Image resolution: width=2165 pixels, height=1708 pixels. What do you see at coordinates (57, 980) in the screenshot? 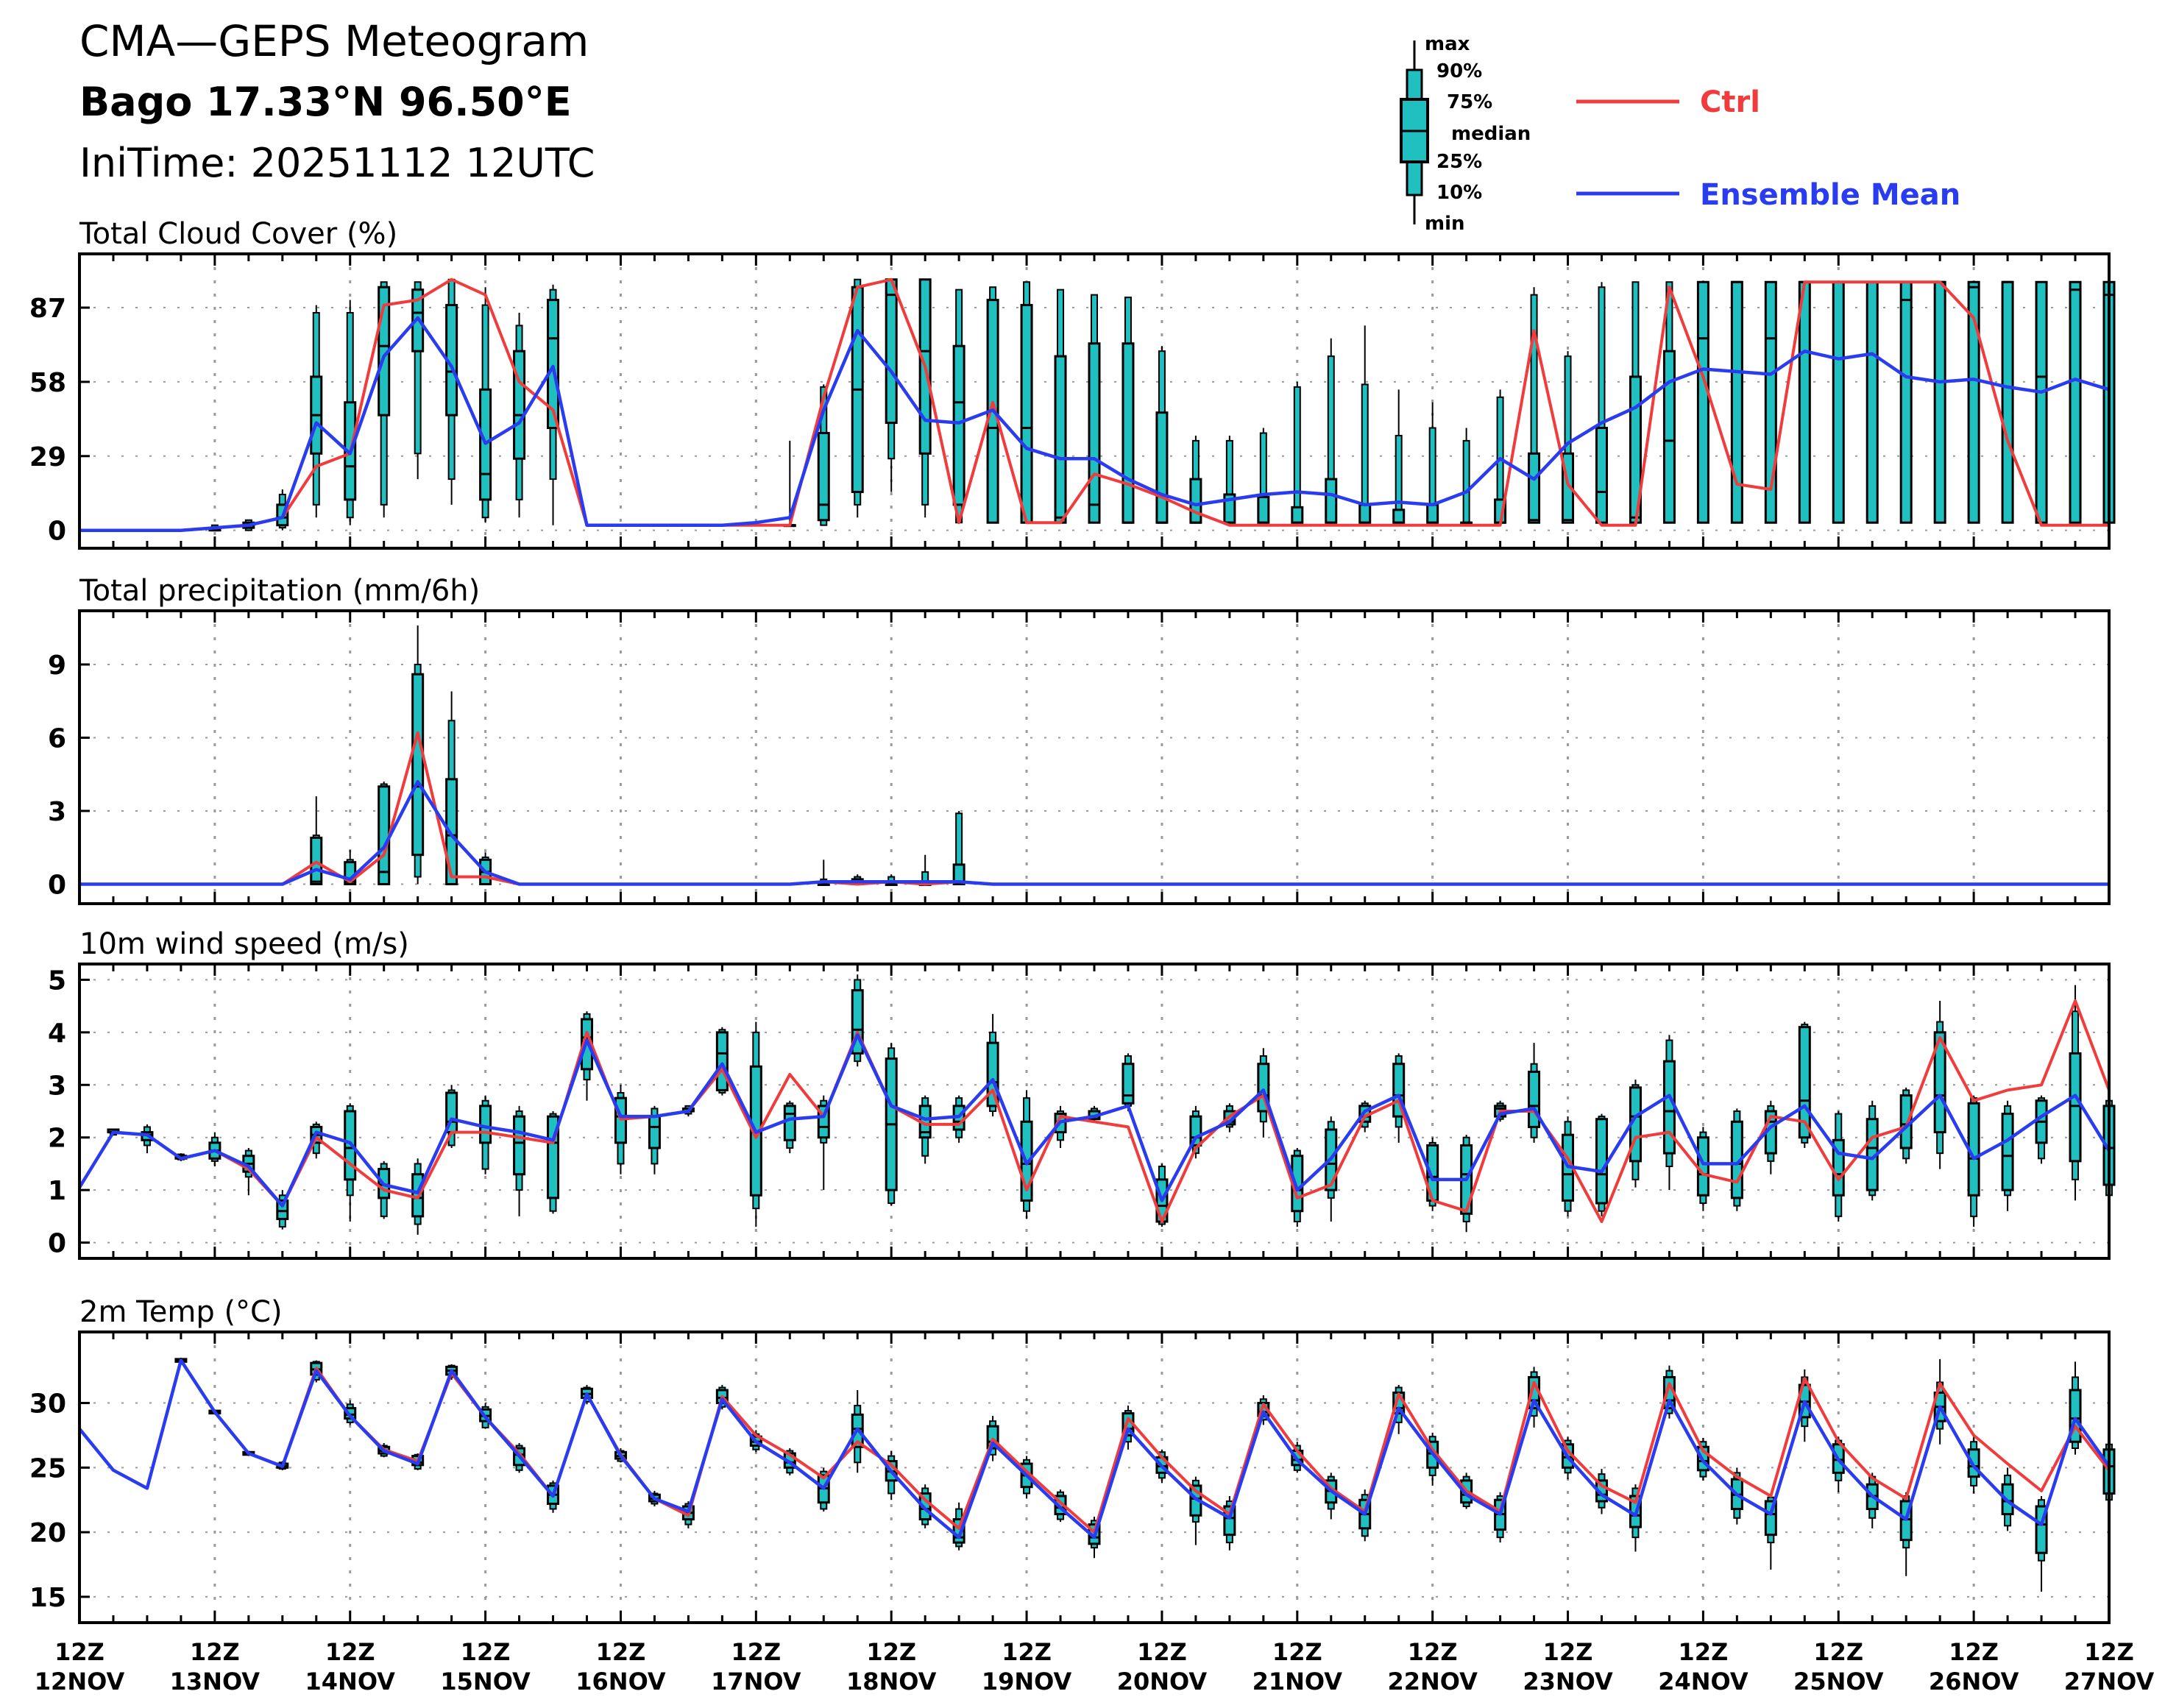
I see `y-tick-label: 5` at bounding box center [57, 980].